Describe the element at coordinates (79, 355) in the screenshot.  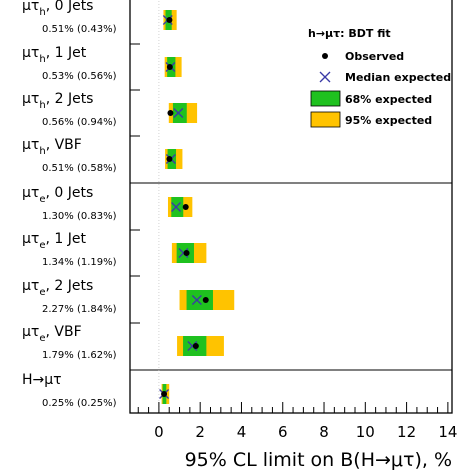
I see `category-limits: 1.79% (1.62%)` at that location.